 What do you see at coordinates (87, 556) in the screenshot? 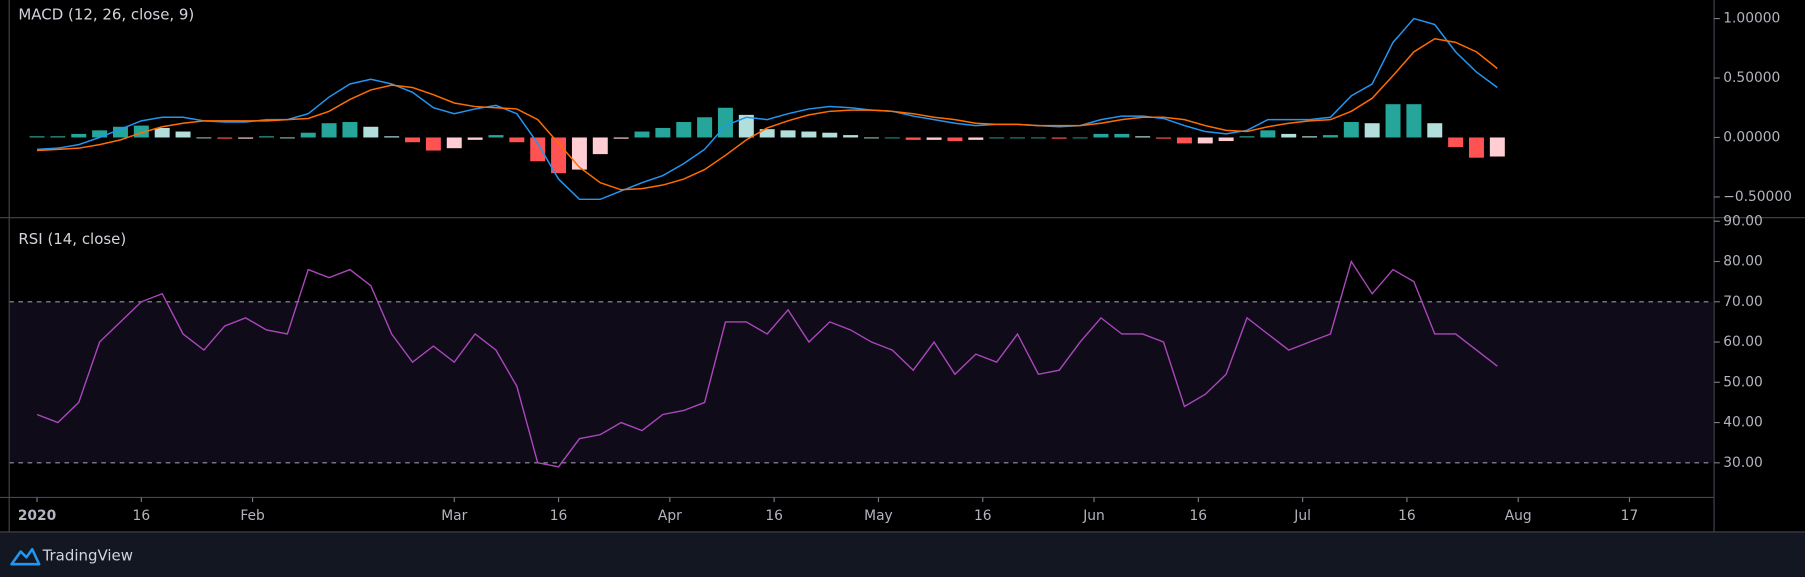
I see `brand: TradingView` at bounding box center [87, 556].